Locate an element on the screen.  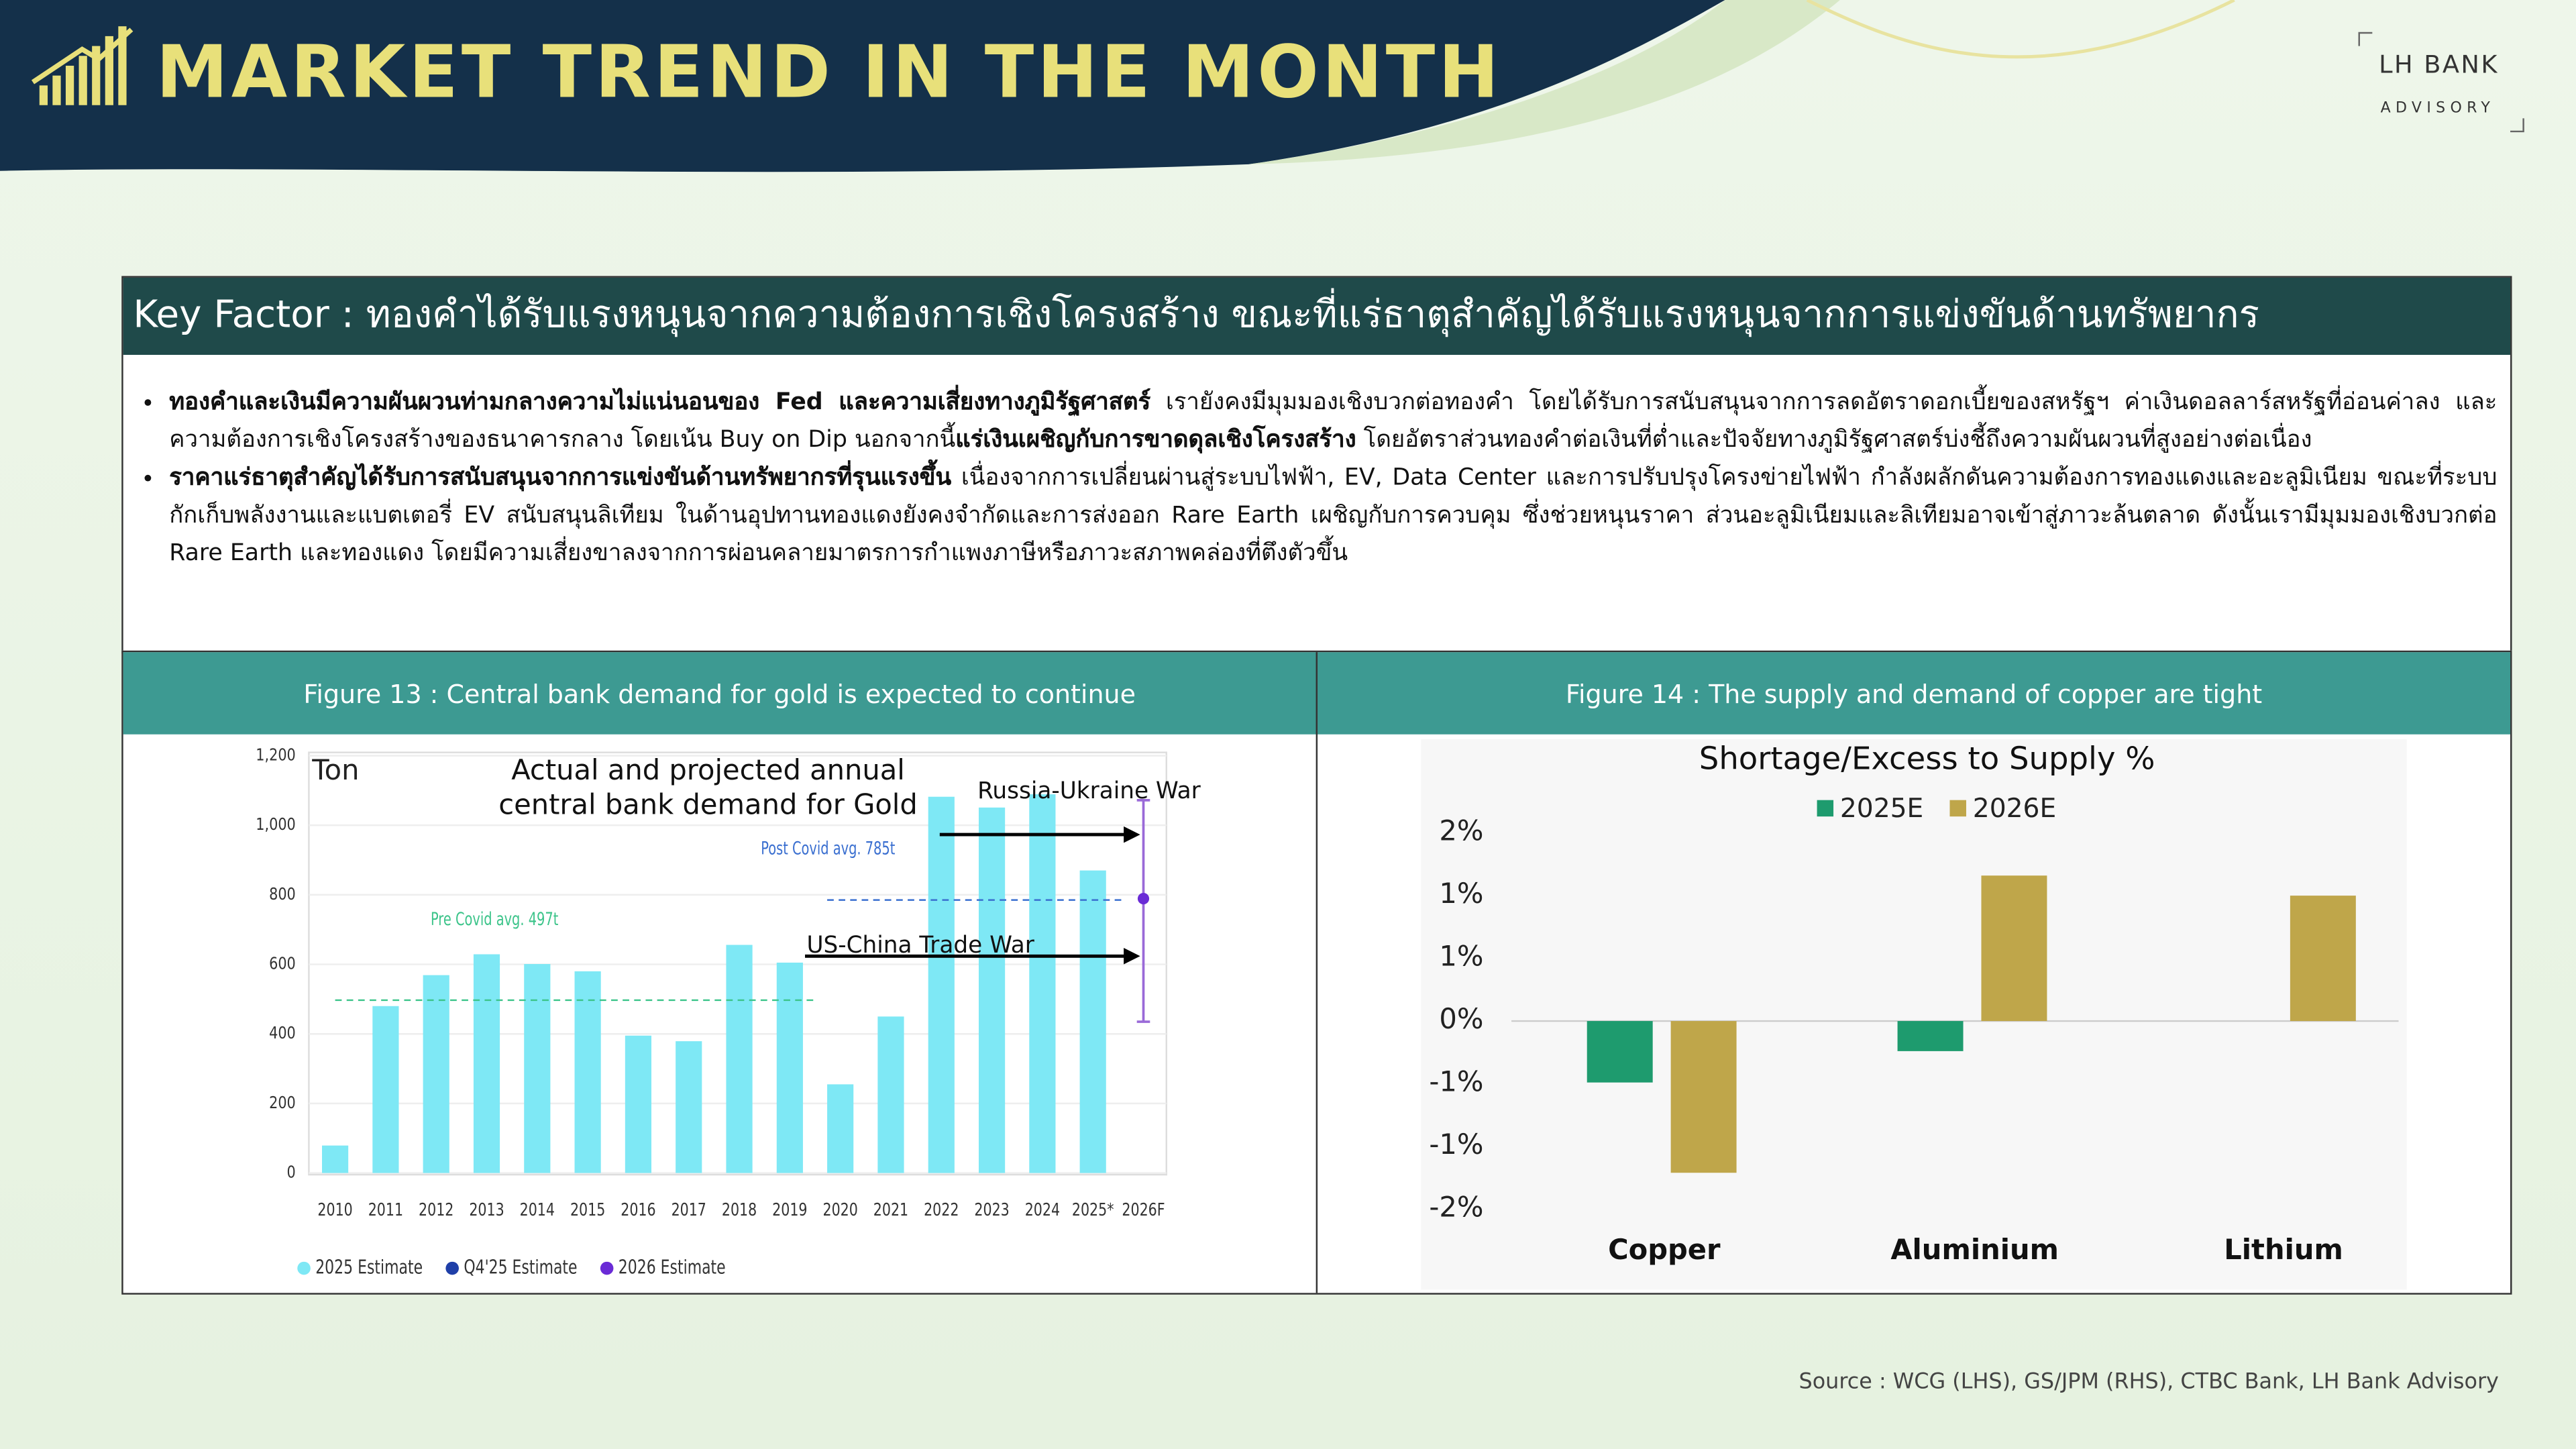
x-tick-label: 2017 is located at coordinates (689, 1210).